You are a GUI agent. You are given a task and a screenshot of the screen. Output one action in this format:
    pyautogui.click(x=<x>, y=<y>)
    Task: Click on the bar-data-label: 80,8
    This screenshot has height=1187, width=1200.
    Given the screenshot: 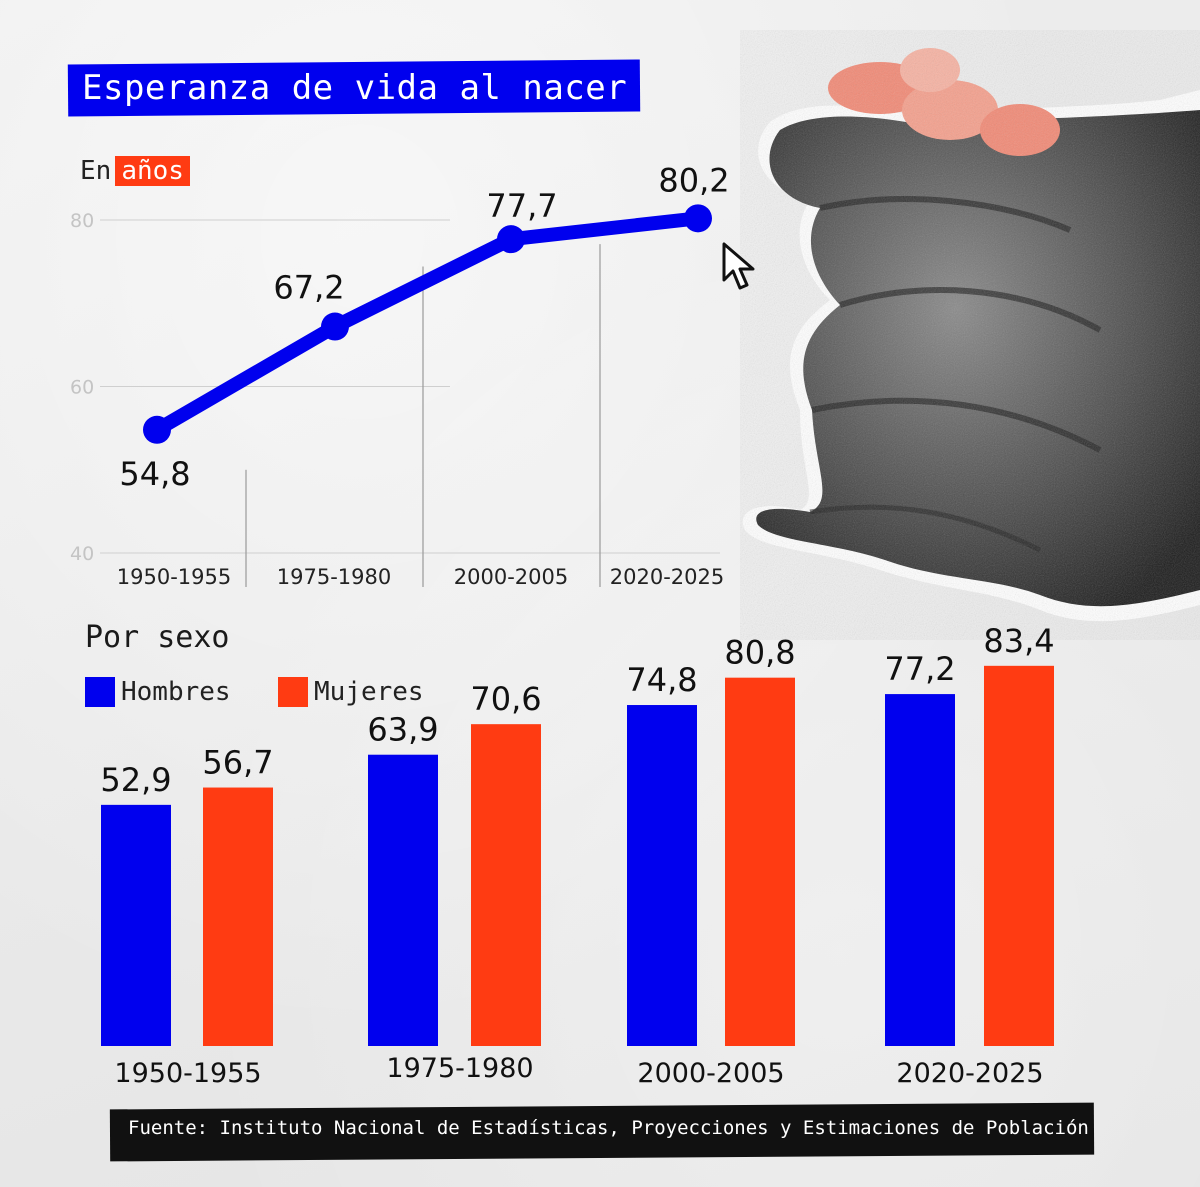 What is the action you would take?
    pyautogui.click(x=759, y=653)
    